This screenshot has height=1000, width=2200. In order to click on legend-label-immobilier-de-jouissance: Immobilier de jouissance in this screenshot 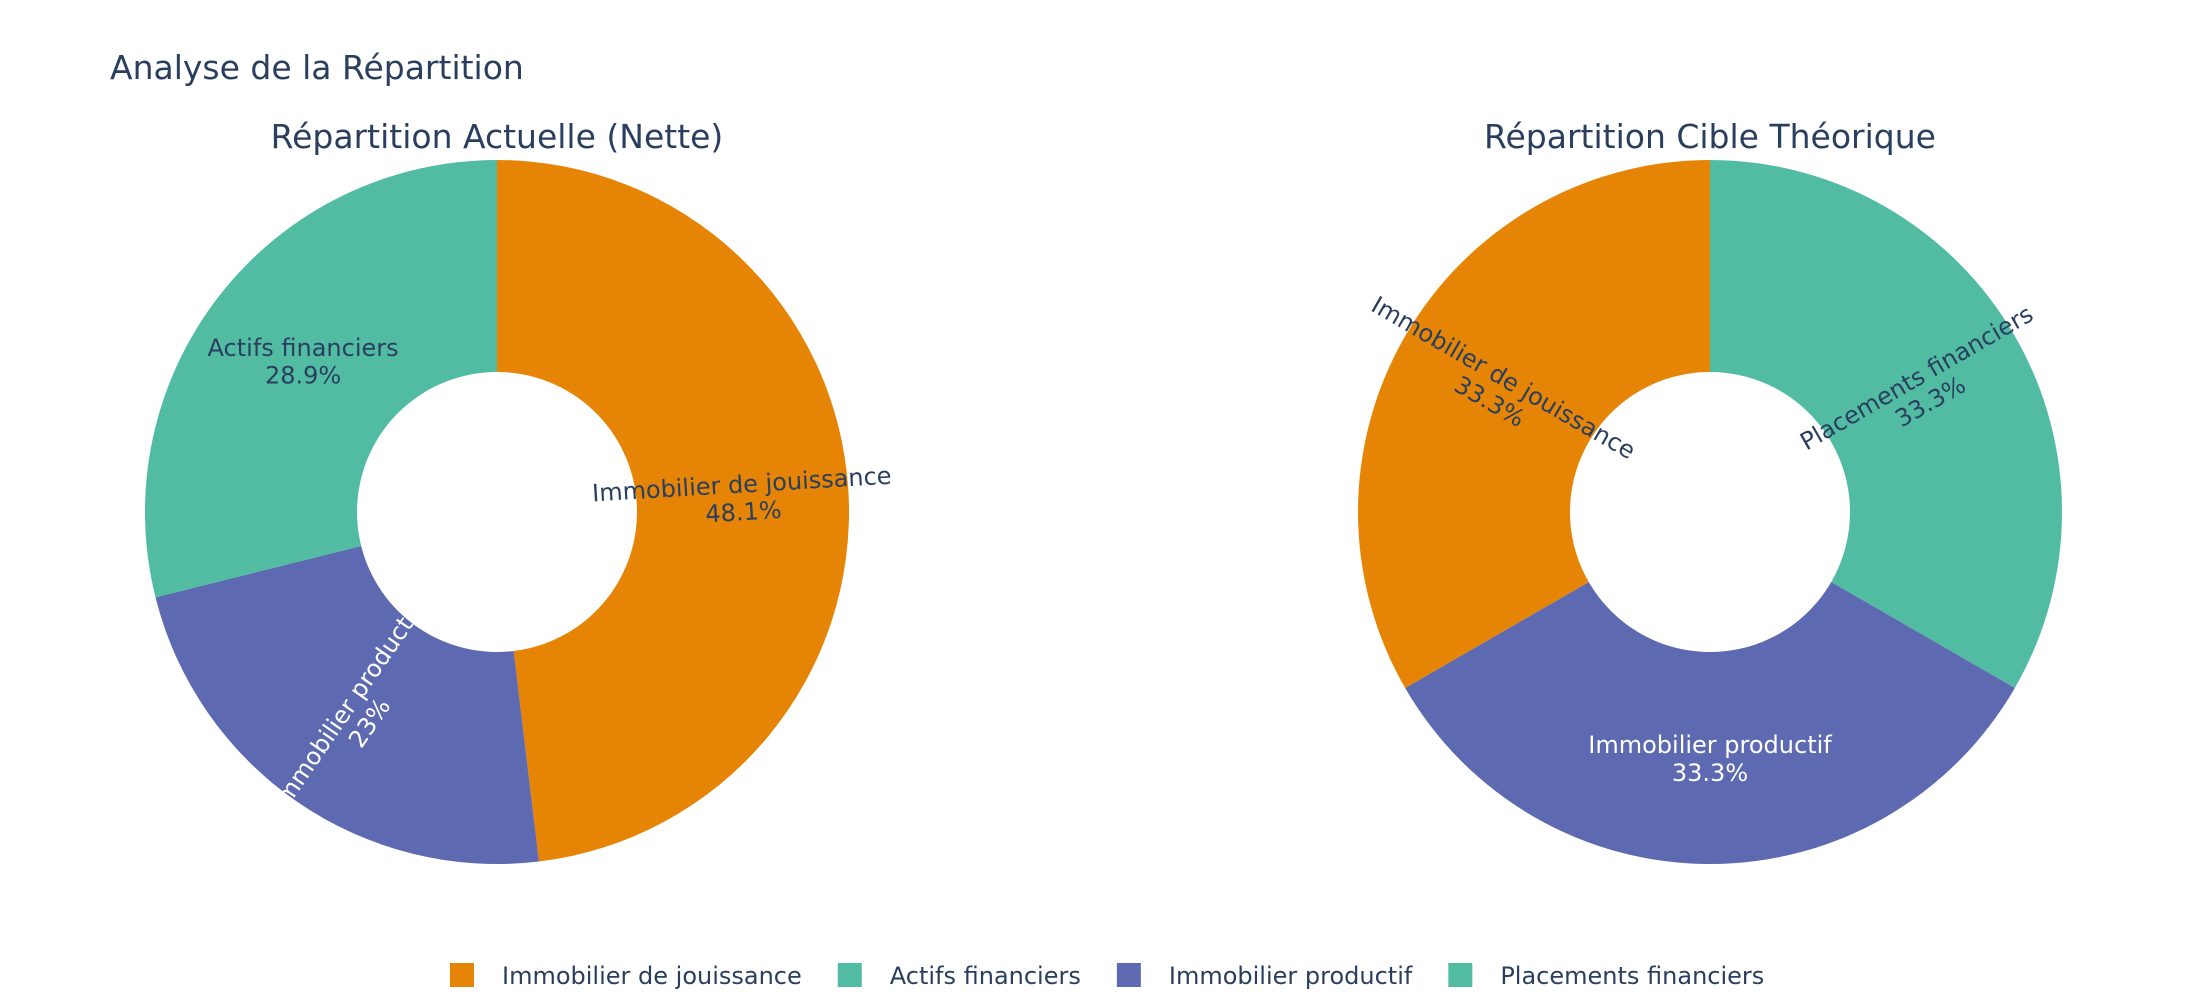, I will do `click(652, 976)`.